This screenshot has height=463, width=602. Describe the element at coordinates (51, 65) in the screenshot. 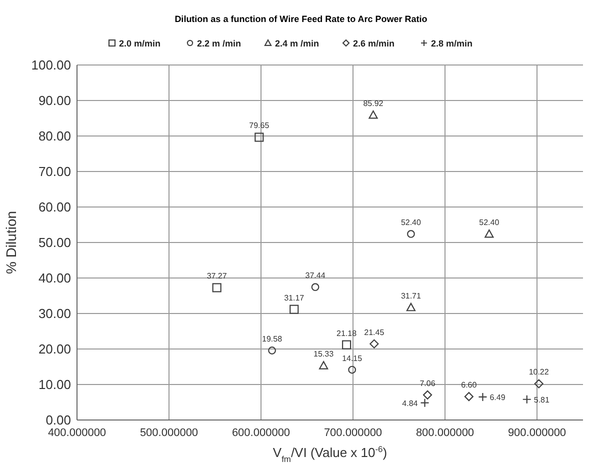

I see `y-tick-label: 100.00` at that location.